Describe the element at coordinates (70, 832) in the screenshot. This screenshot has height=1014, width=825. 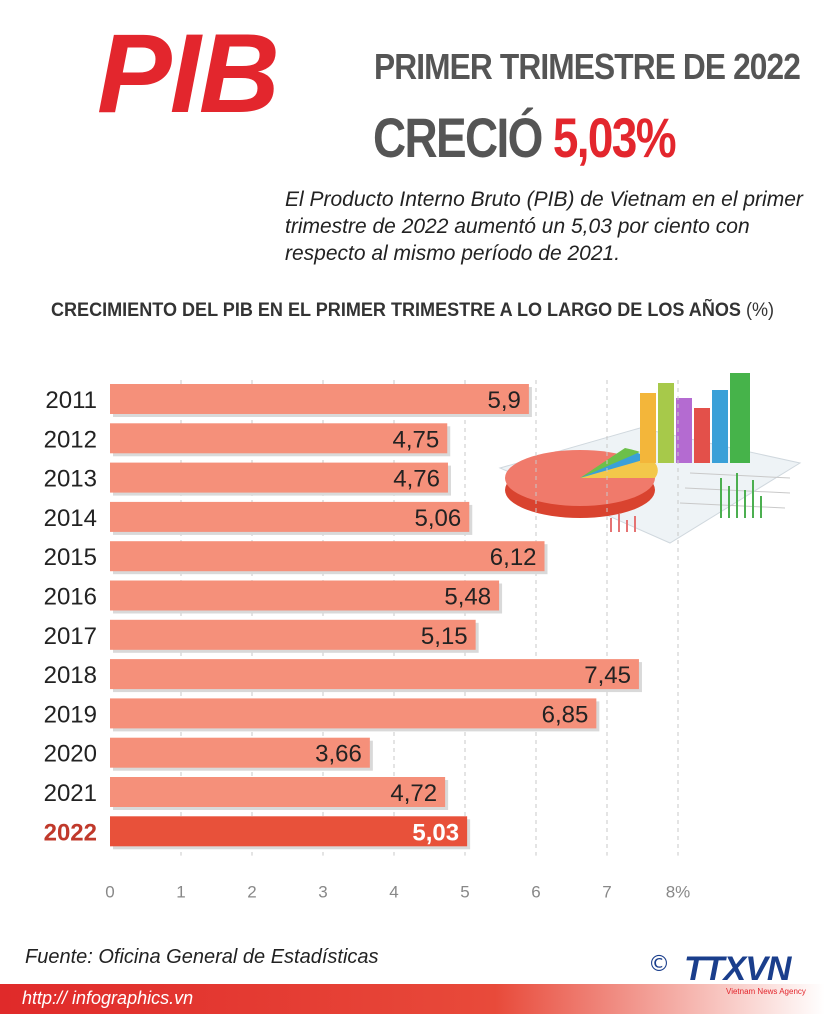
I see `category-label: 2022` at that location.